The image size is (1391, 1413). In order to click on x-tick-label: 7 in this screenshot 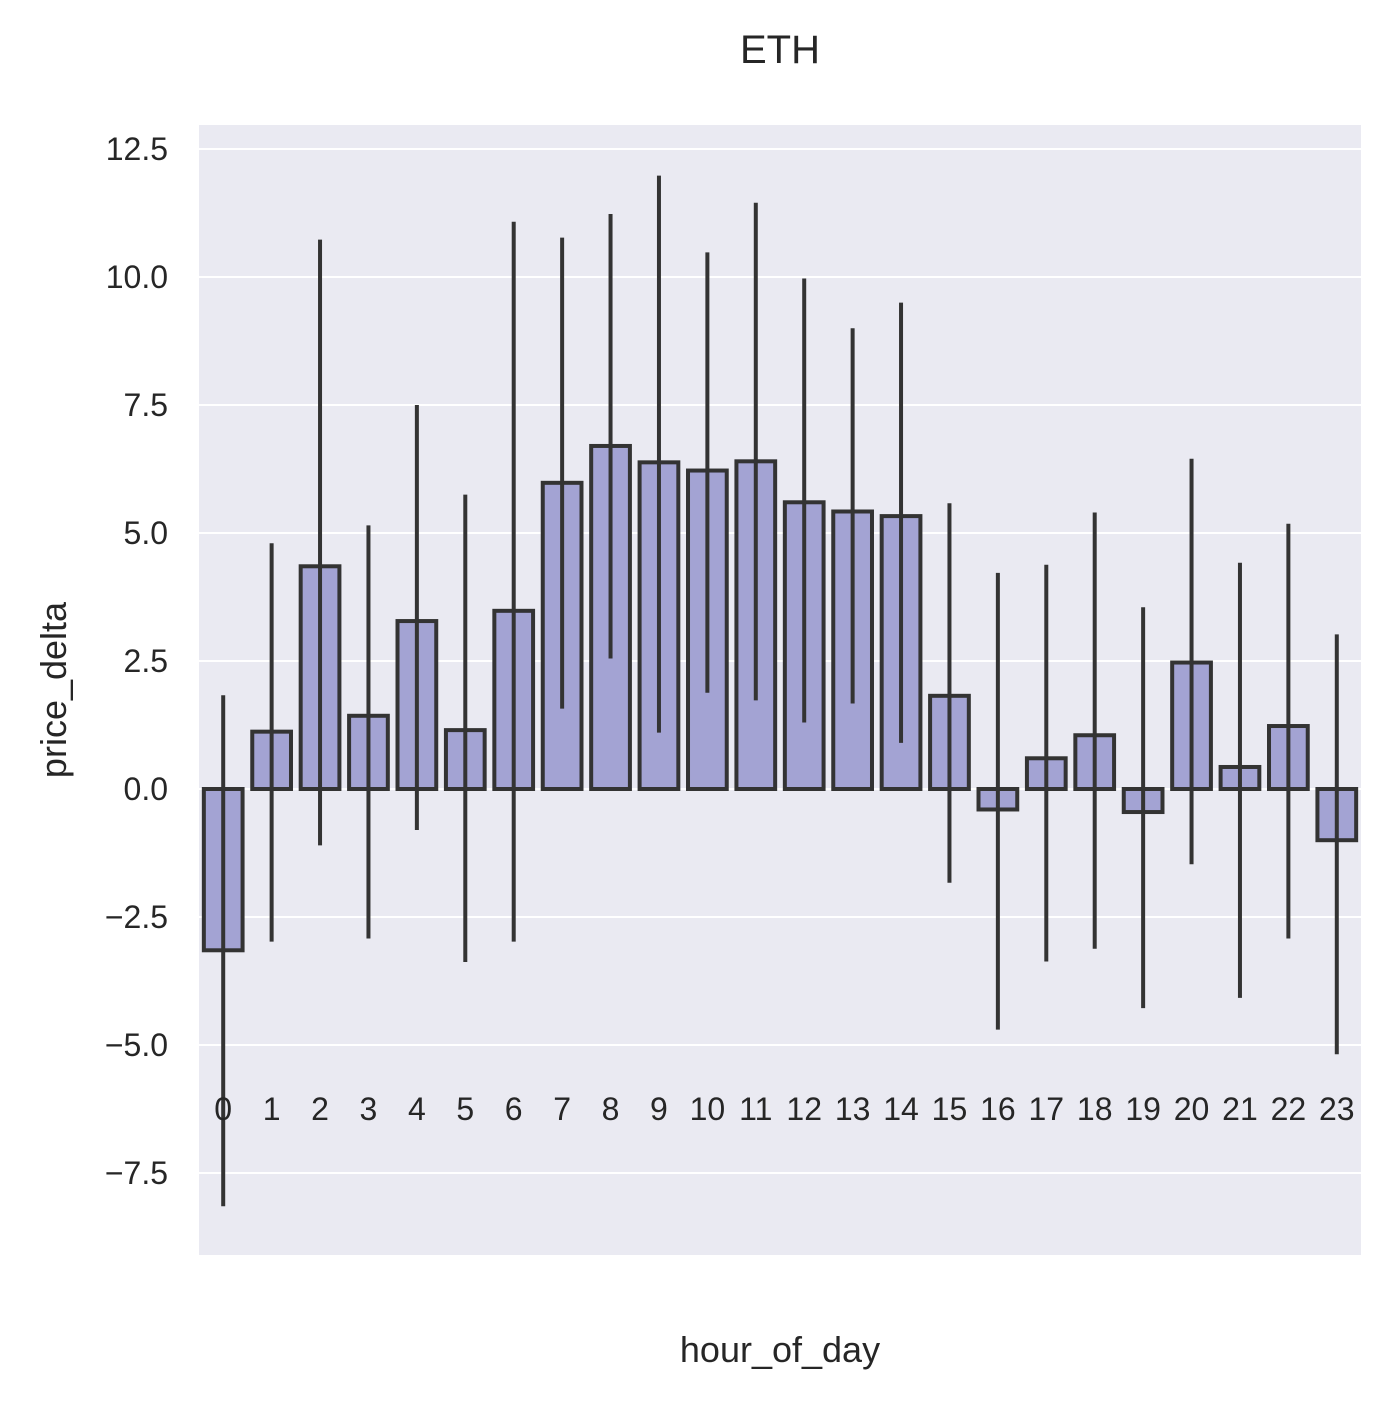, I will do `click(562, 1109)`.